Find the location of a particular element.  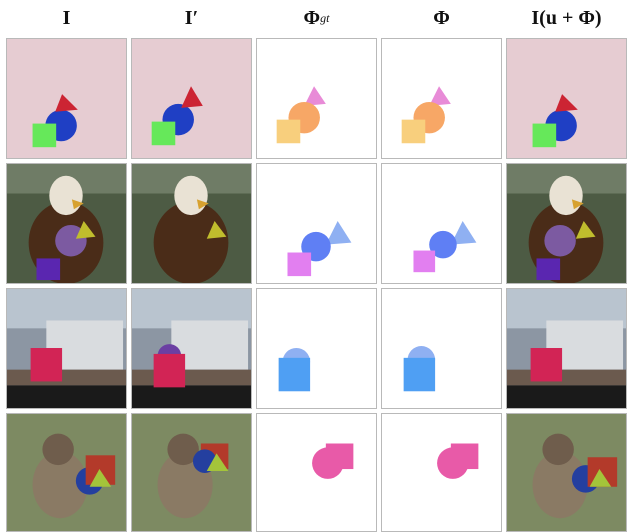

col-header-phi: Φ is located at coordinates (441, 18).